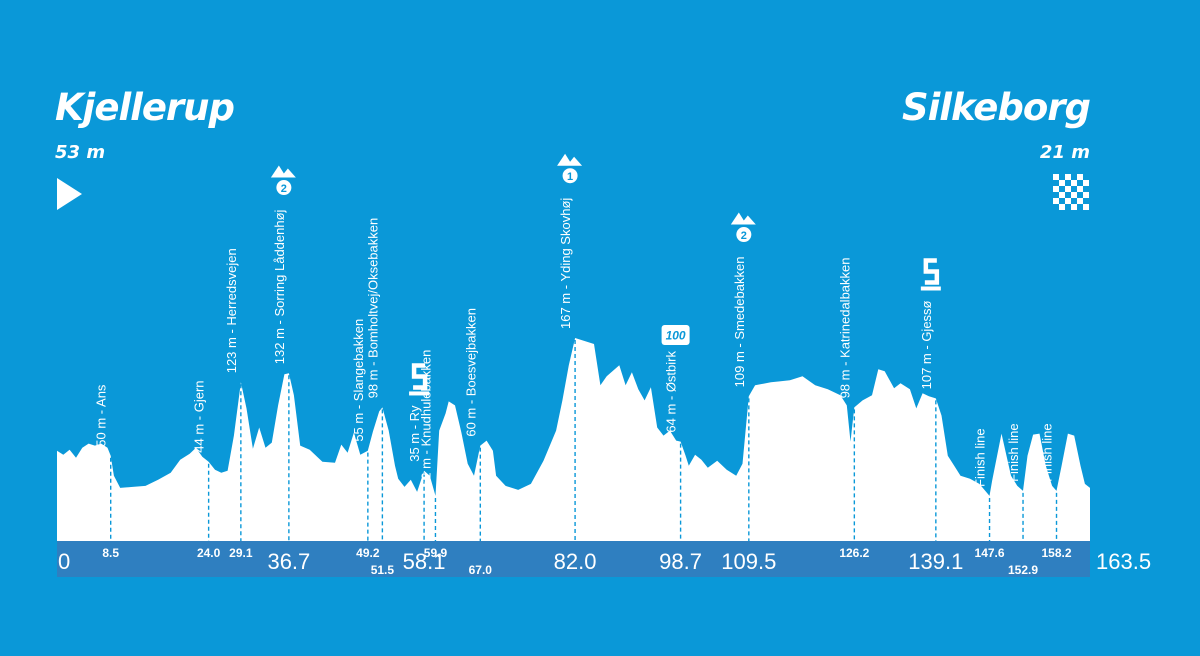  I want to click on svg-text: 1, so click(570, 177).